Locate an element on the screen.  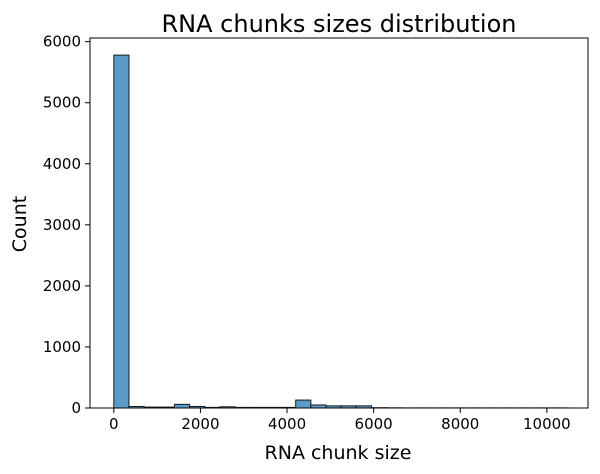
chart-title: RNA chunks sizes distribution is located at coordinates (339, 24).